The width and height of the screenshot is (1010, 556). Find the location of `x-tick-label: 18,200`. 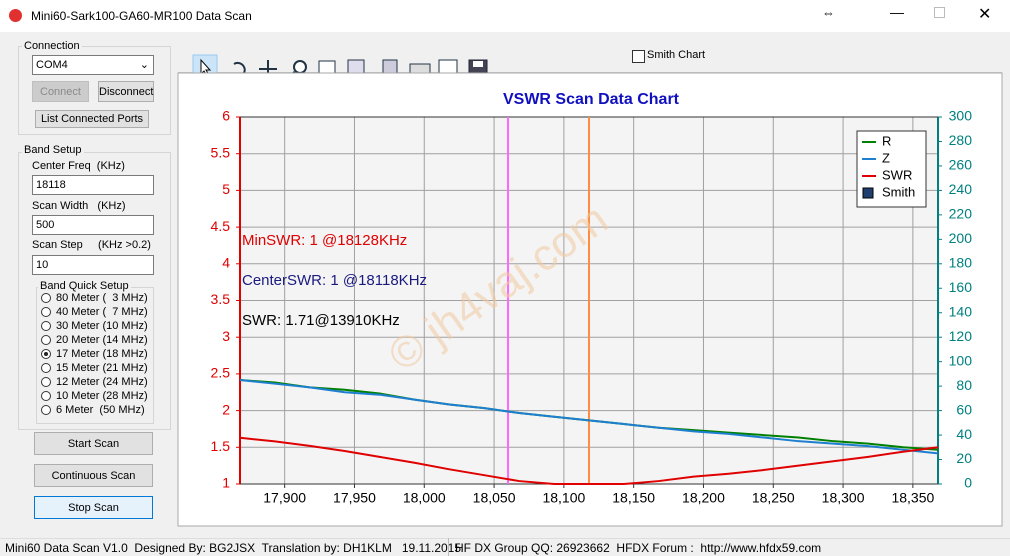

x-tick-label: 18,200 is located at coordinates (703, 498).